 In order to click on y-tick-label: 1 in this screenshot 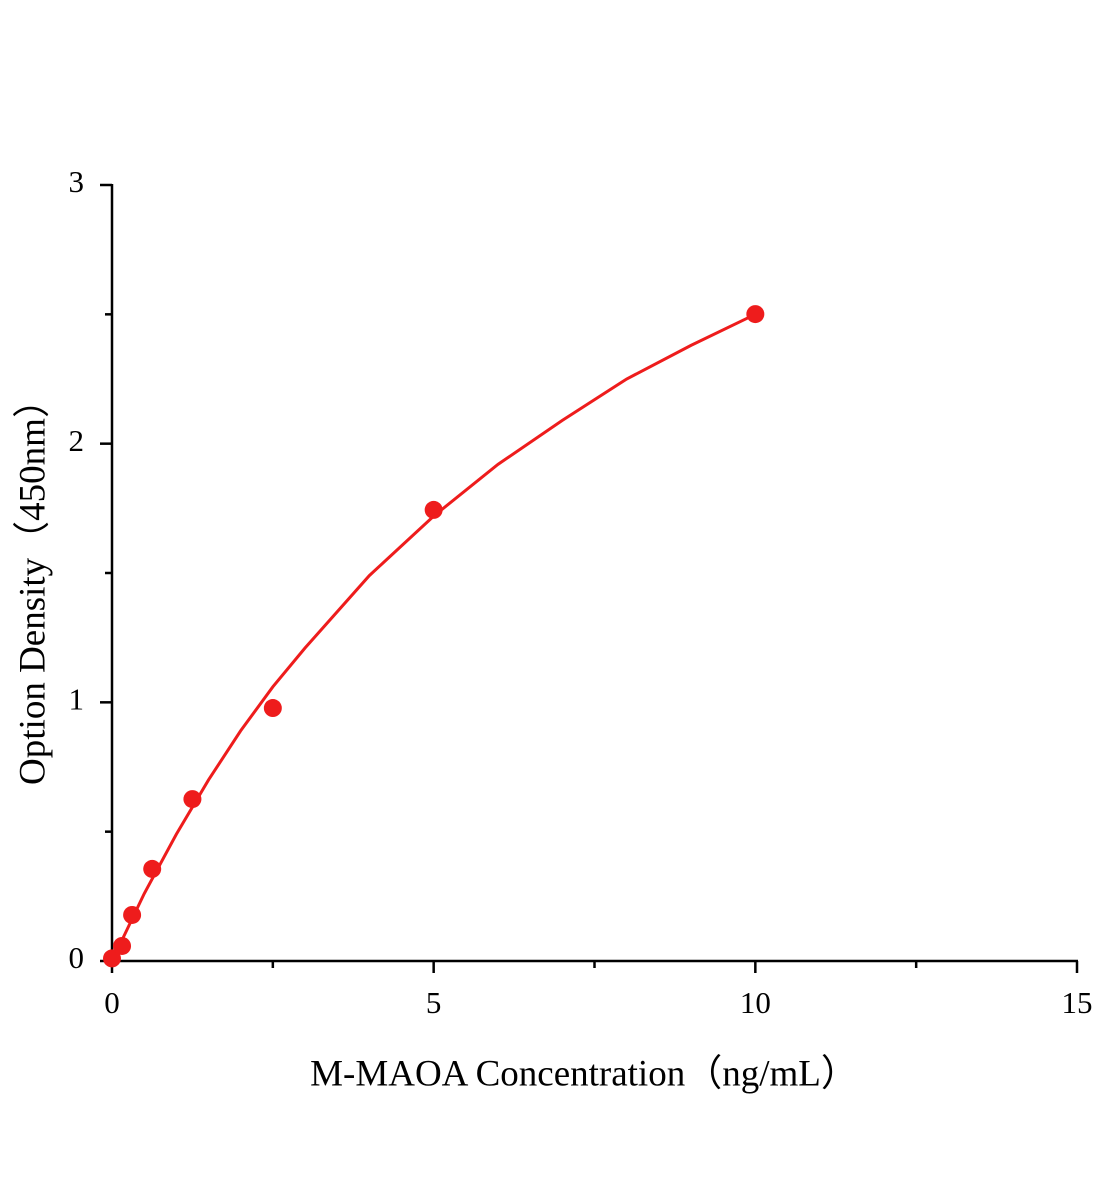, I will do `click(77, 698)`.